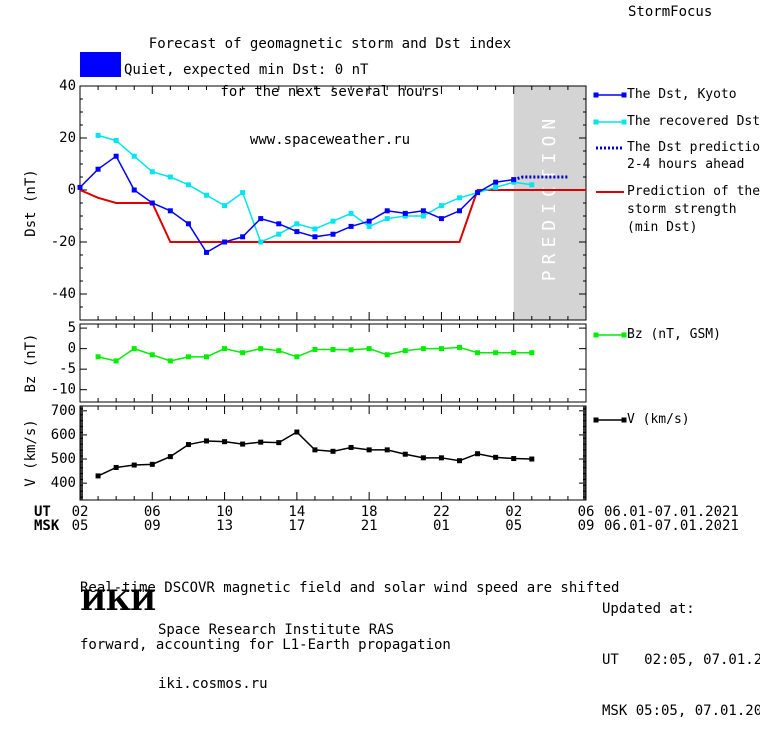 The height and width of the screenshot is (737, 760). What do you see at coordinates (72, 349) in the screenshot?
I see `bz-ytick-label: 0` at bounding box center [72, 349].